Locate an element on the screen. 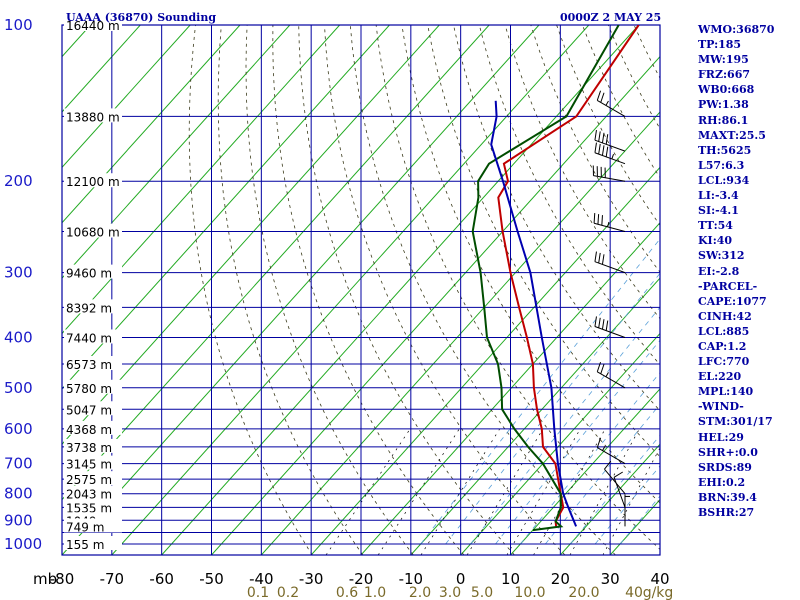  index-item: WMO:36870 is located at coordinates (736, 29).